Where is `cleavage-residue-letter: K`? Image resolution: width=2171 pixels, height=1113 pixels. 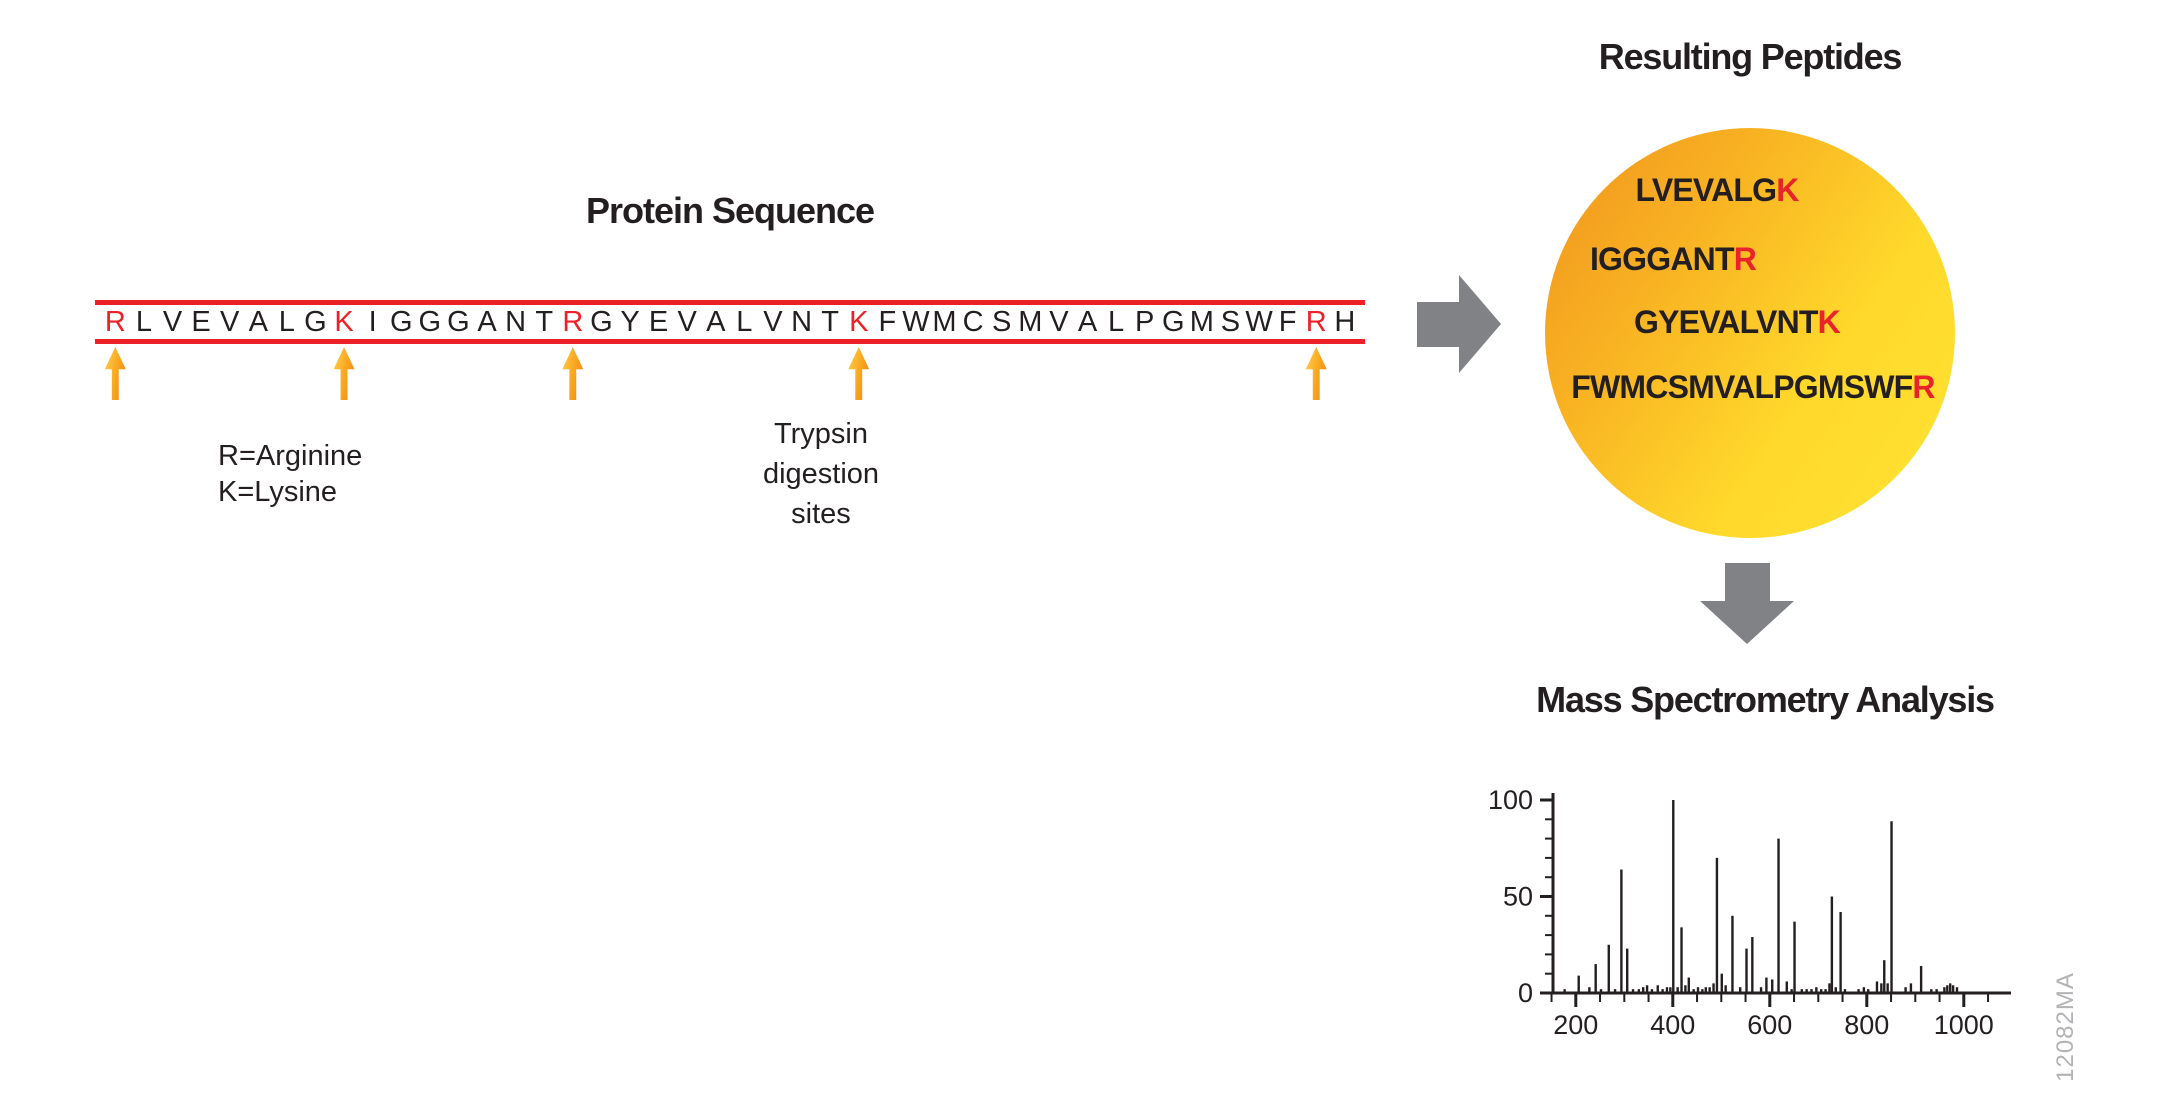
cleavage-residue-letter: K is located at coordinates (344, 322).